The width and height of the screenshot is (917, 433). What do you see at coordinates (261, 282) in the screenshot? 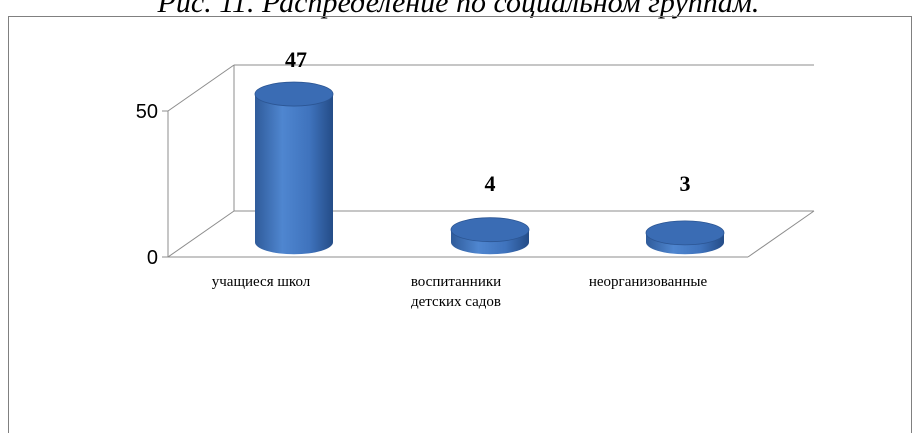
I see `x-tick-label: учащиеся школ` at bounding box center [261, 282].